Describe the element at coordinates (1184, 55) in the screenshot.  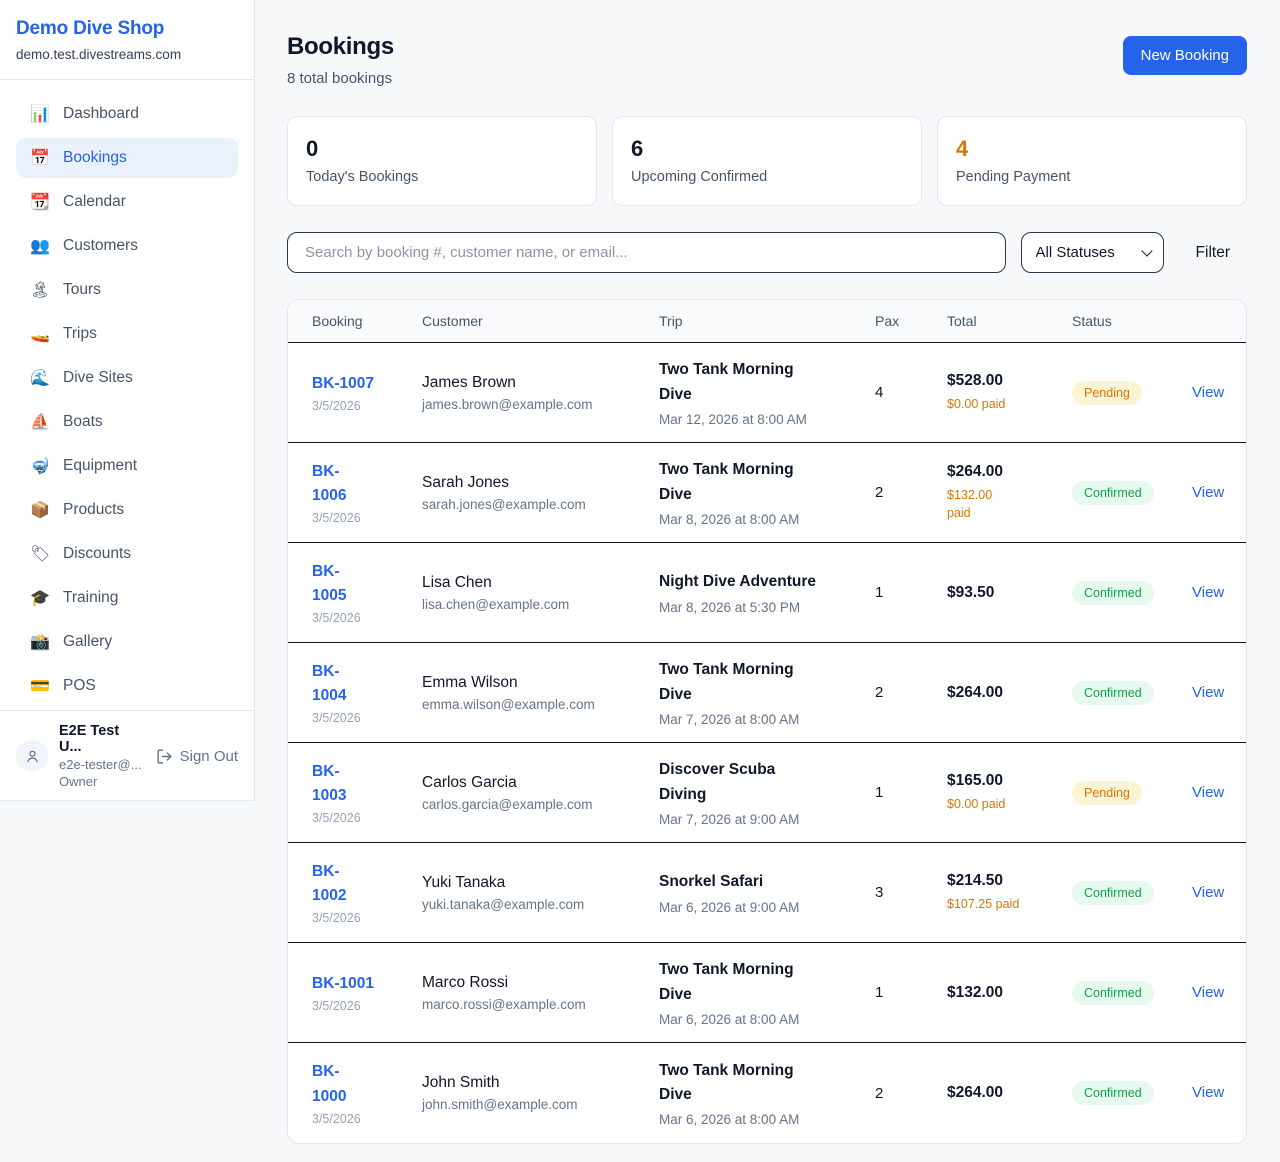
I see `new-booking-button: New Booking` at that location.